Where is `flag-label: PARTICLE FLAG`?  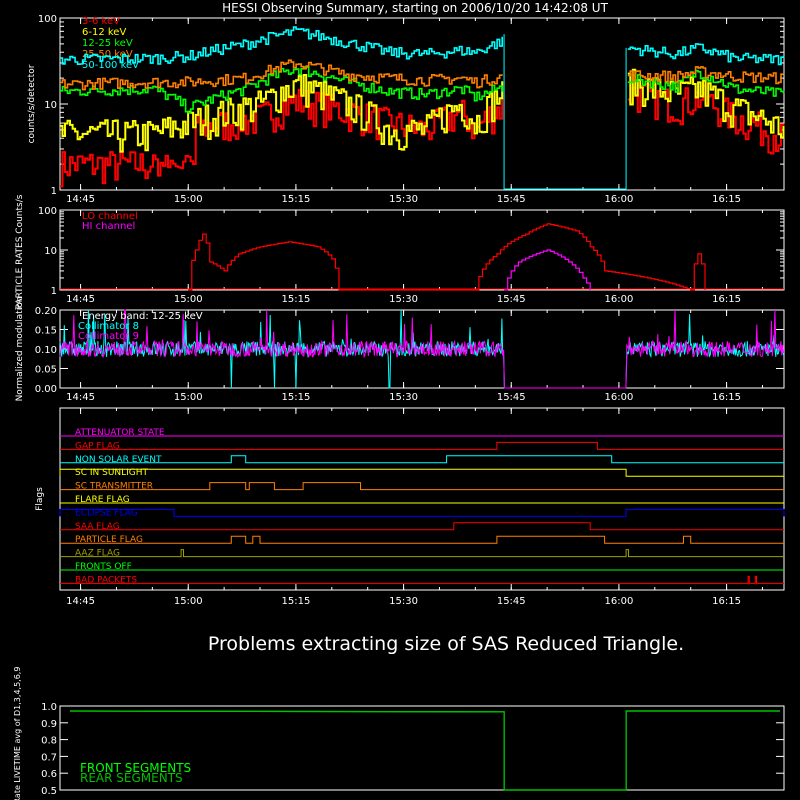 flag-label: PARTICLE FLAG is located at coordinates (109, 540).